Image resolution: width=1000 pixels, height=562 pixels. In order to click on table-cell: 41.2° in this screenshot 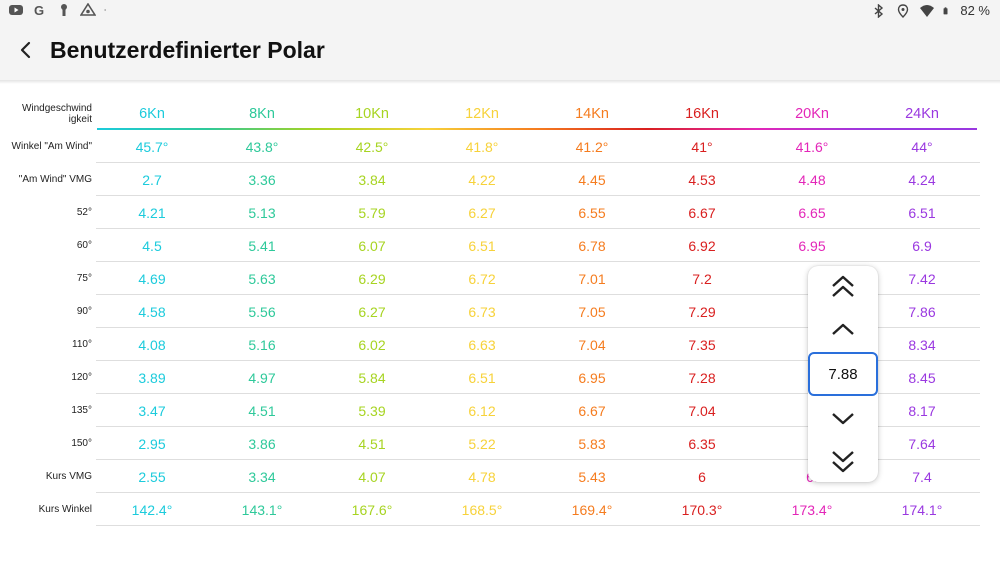, I will do `click(592, 146)`.